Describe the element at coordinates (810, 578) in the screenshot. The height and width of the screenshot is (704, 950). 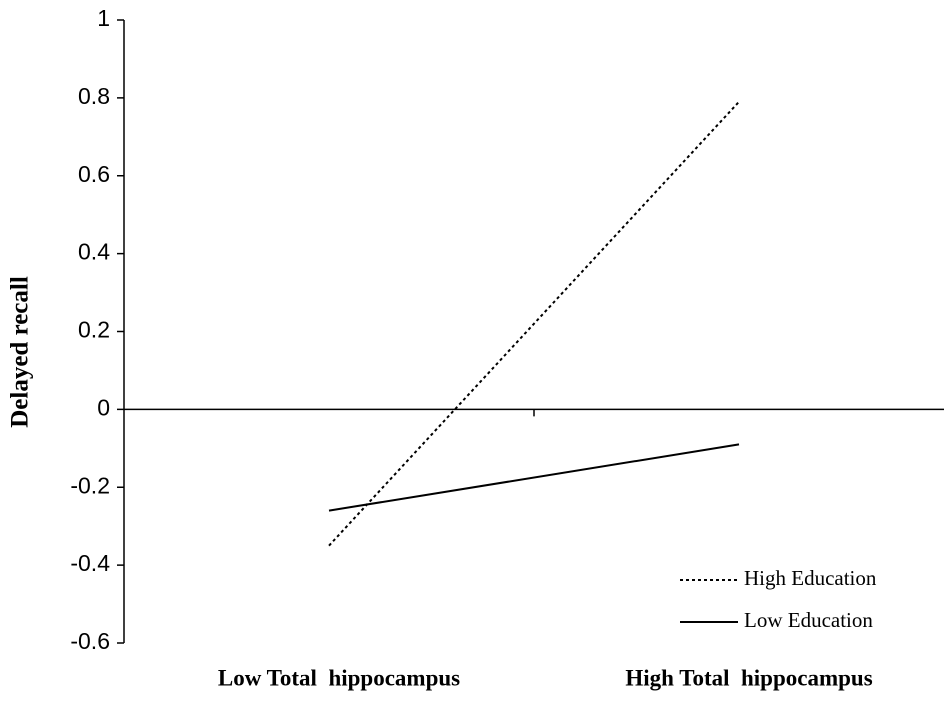
I see `legend-label: High Education` at that location.